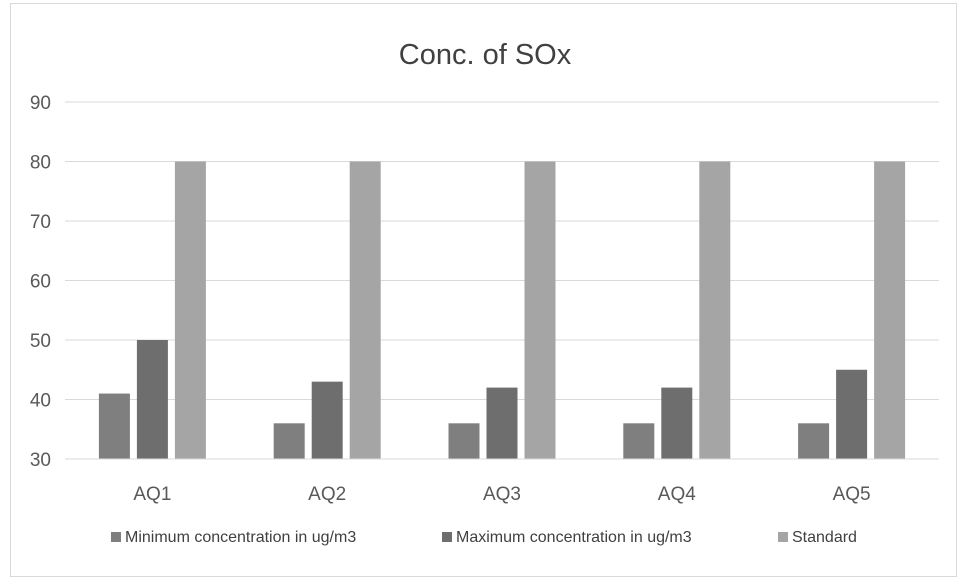 This screenshot has height=581, width=960. What do you see at coordinates (485, 55) in the screenshot?
I see `chart-title: Conc. of SOx` at bounding box center [485, 55].